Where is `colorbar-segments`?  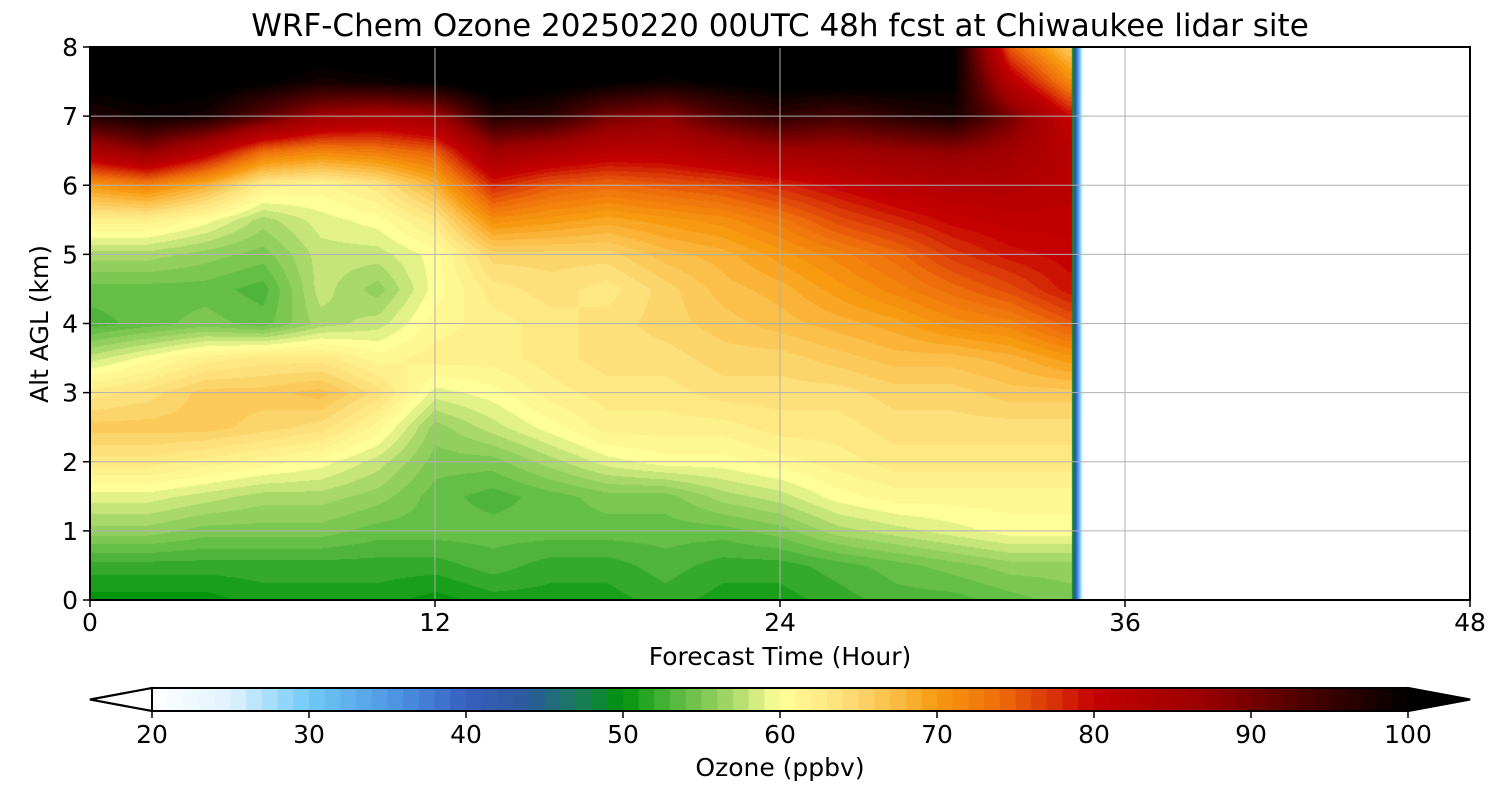 colorbar-segments is located at coordinates (780, 699).